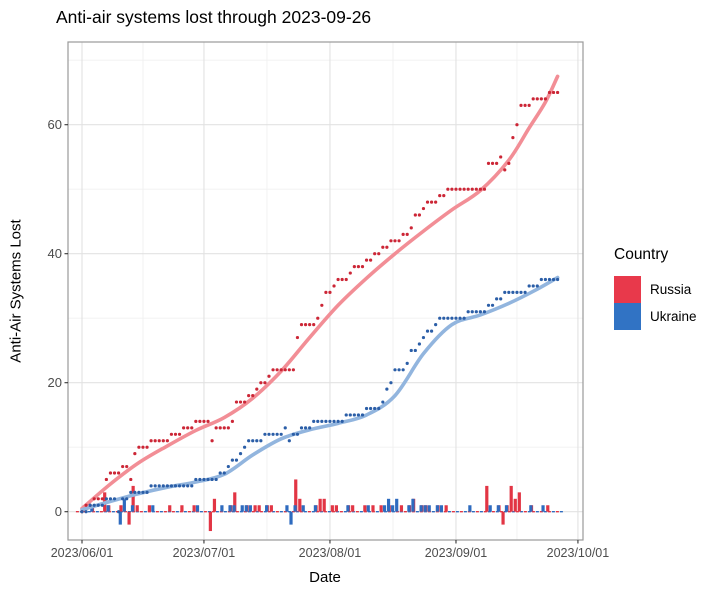  I want to click on x-tick-label: 2023/07/01, so click(204, 553).